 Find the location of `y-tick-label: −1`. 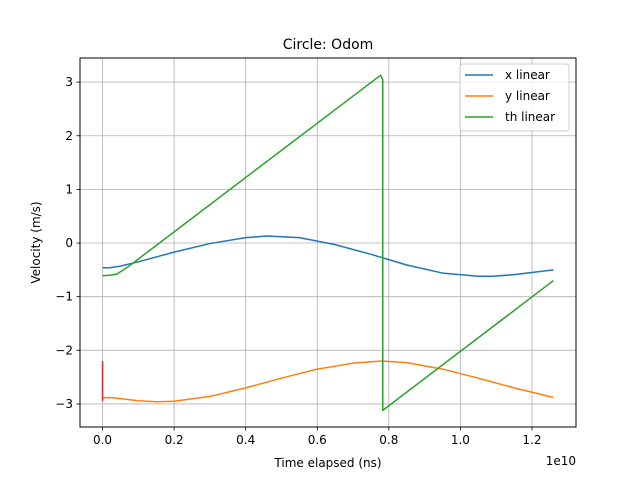

y-tick-label: −1 is located at coordinates (64, 297).